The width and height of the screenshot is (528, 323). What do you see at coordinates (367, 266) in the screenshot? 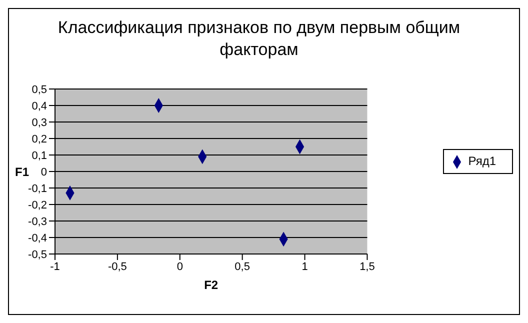
I see `x-tick-label: 1,5` at bounding box center [367, 266].